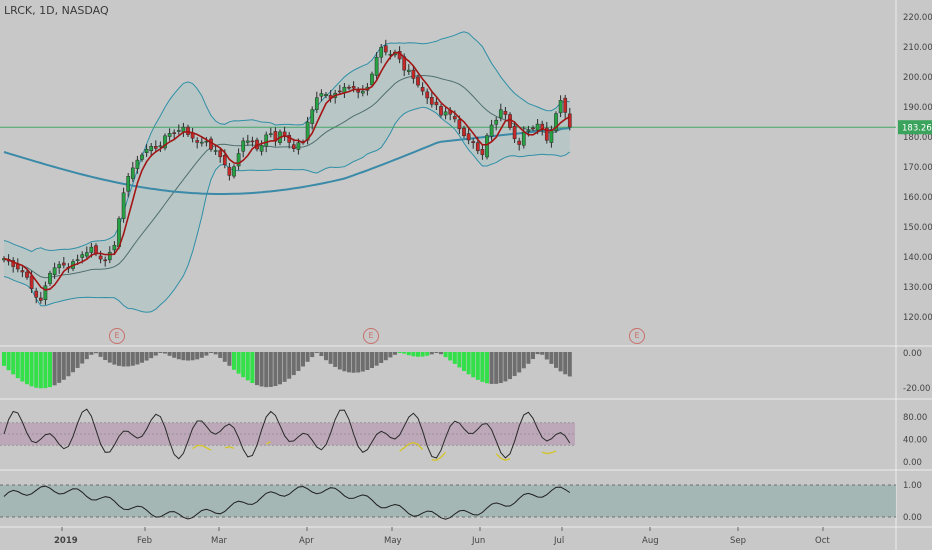 The image size is (932, 550). What do you see at coordinates (915, 418) in the screenshot?
I see `stochastic-axis-tick: 80.00` at bounding box center [915, 418].